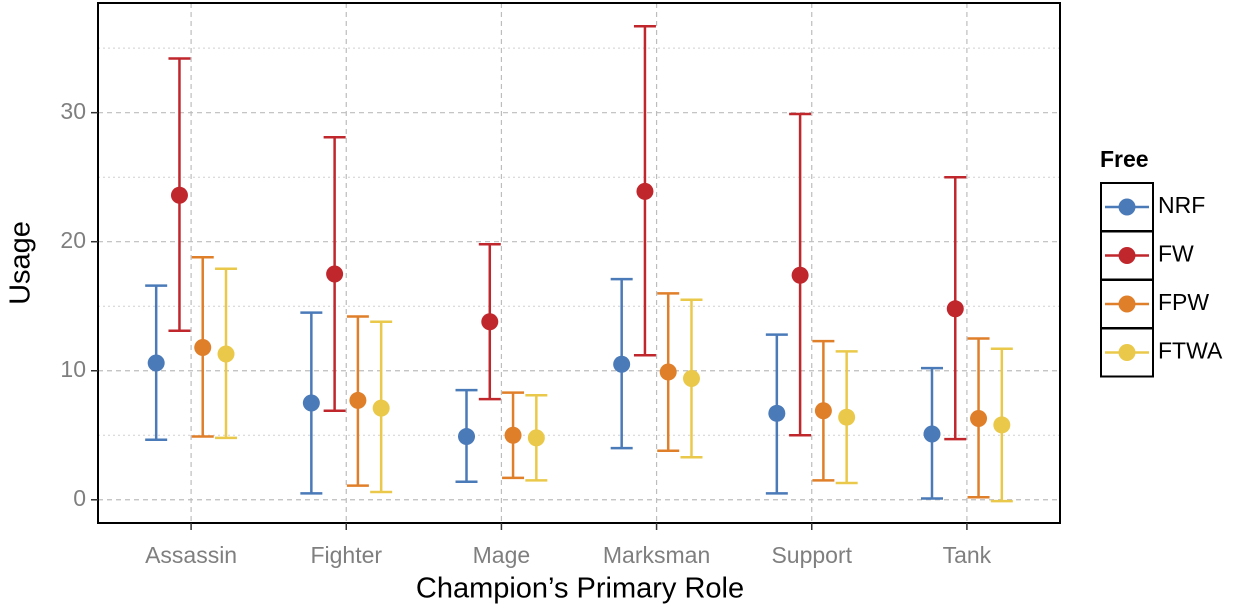 The width and height of the screenshot is (1242, 611). What do you see at coordinates (1181, 205) in the screenshot?
I see `legend-label: NRF` at bounding box center [1181, 205].